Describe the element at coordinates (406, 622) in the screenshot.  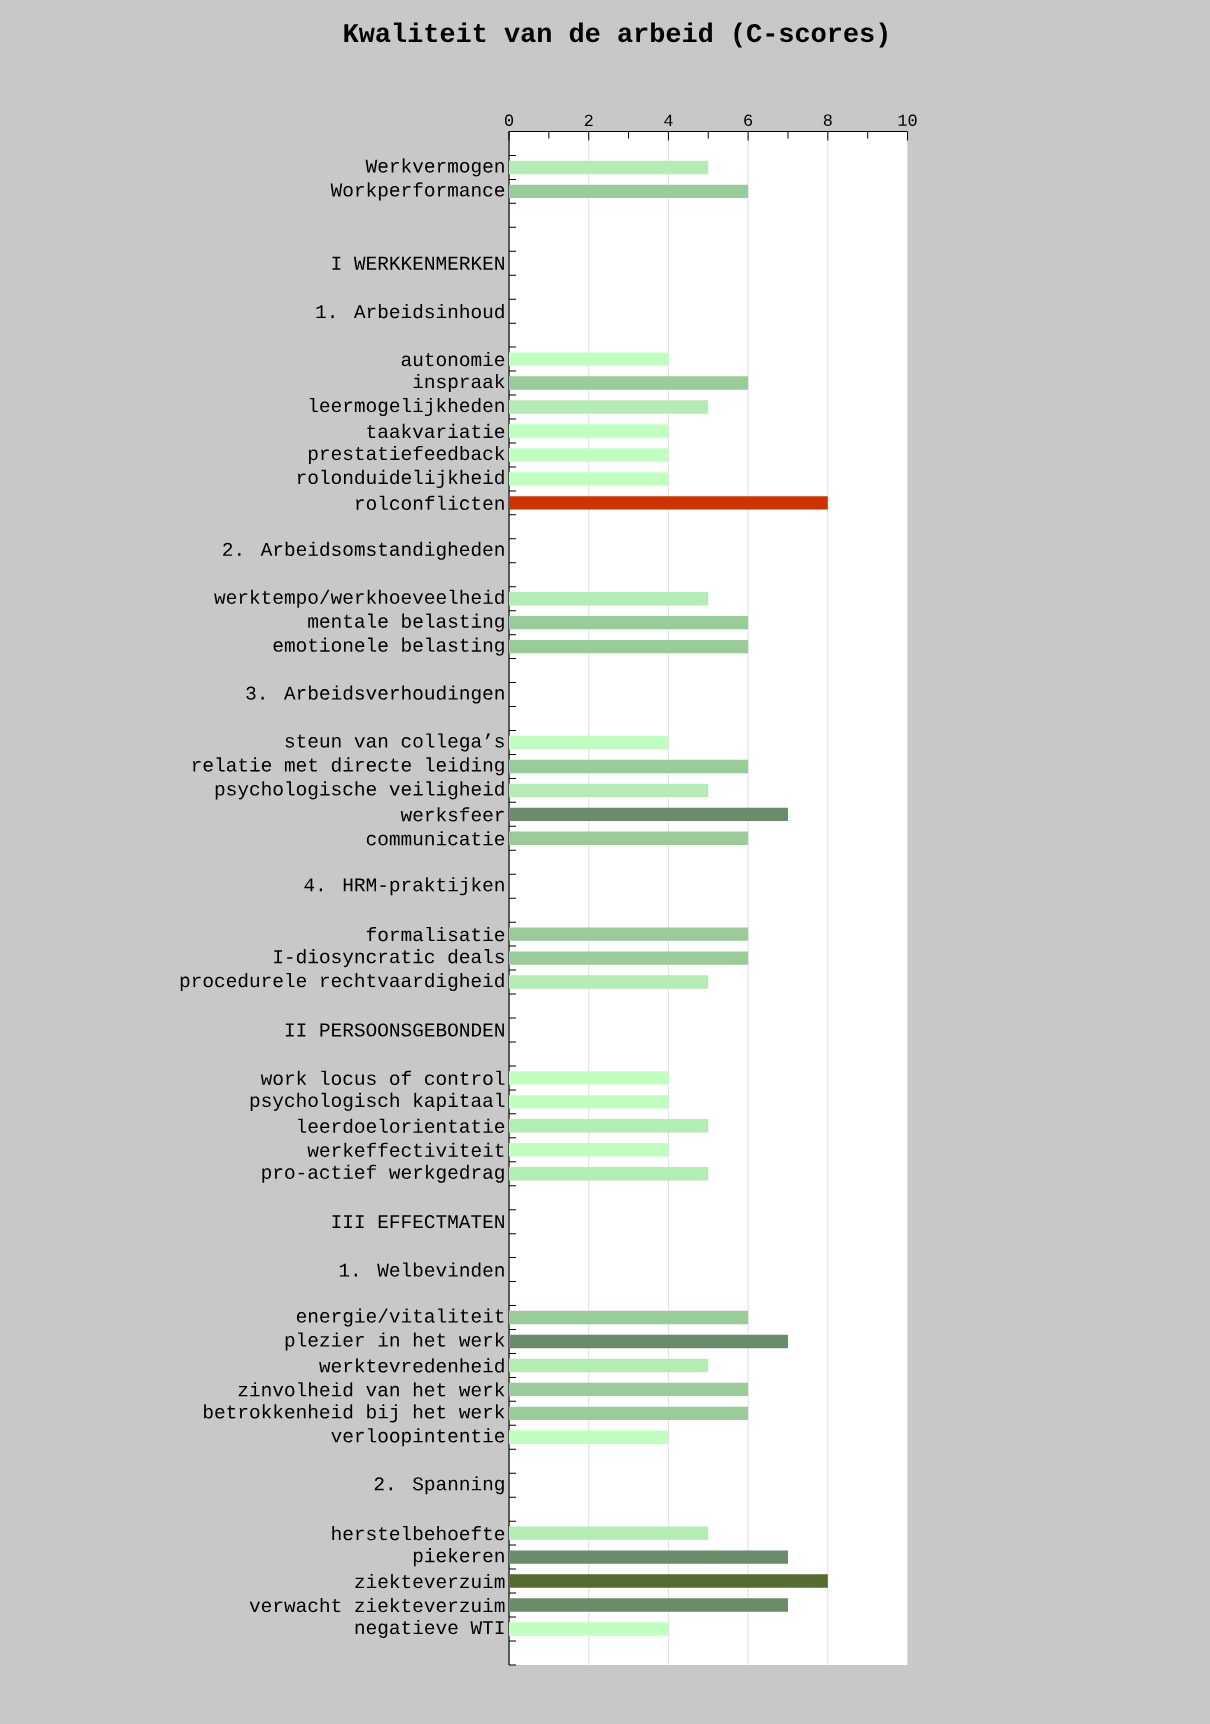
I see `y-tick-label: mentale belasting` at that location.